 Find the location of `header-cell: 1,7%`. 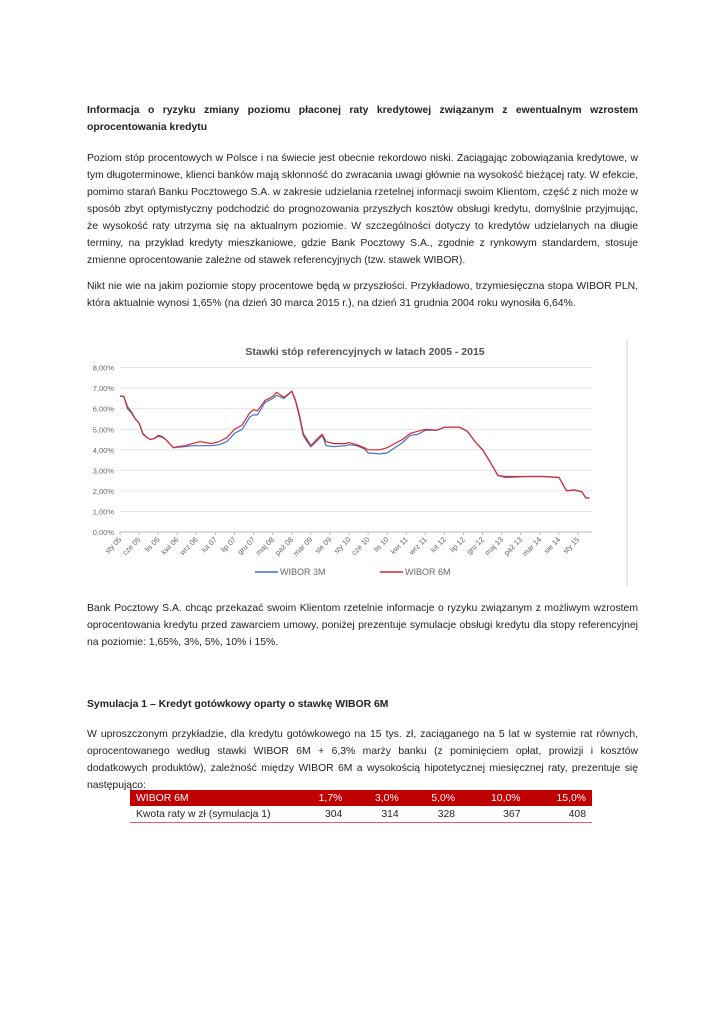

header-cell: 1,7% is located at coordinates (320, 798).